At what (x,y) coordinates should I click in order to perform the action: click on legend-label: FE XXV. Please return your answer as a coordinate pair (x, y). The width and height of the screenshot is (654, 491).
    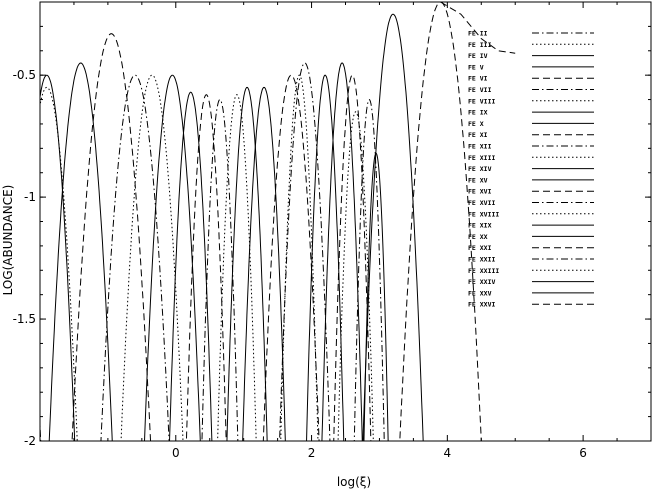
    Looking at the image, I should click on (480, 293).